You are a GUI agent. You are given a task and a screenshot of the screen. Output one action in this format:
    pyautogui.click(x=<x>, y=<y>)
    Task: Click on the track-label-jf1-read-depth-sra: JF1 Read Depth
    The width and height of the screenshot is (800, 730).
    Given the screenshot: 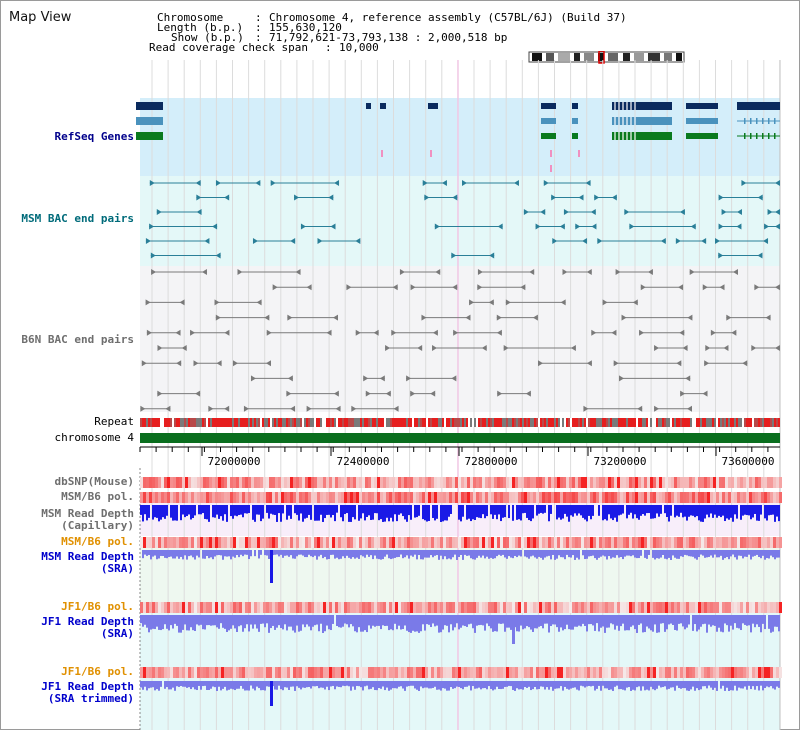 What is the action you would take?
    pyautogui.click(x=87, y=621)
    